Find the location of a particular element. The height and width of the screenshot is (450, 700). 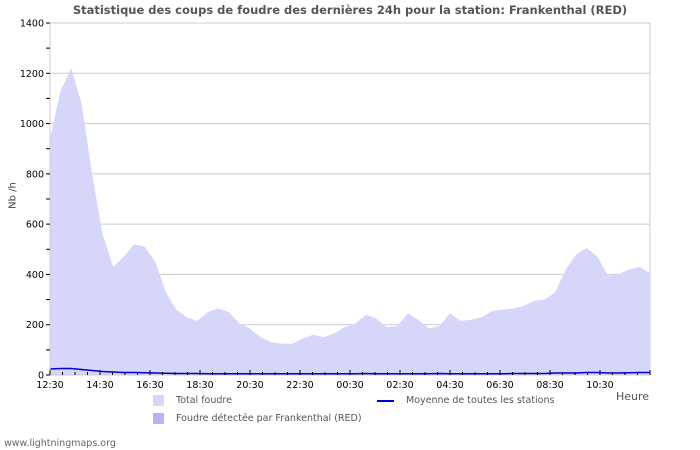

svg-text: 1400 is located at coordinates (32, 24).